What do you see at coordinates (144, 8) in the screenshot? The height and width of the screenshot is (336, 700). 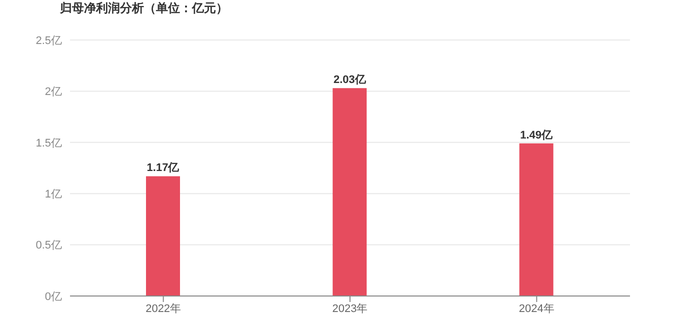 I see `chart-title: 归母净利润分析（单位：亿元）` at bounding box center [144, 8].